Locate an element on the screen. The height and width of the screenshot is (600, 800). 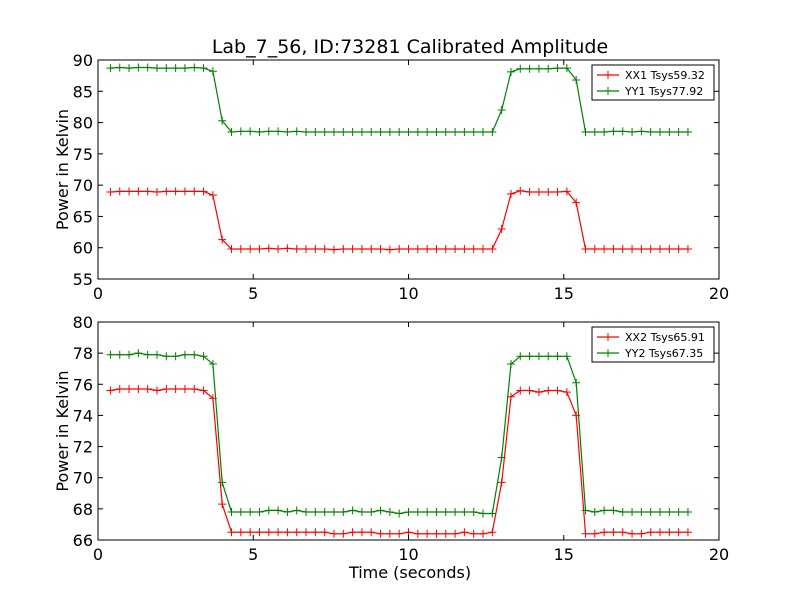
legend-item: YY1 Tsys77.92 is located at coordinates (650, 91).